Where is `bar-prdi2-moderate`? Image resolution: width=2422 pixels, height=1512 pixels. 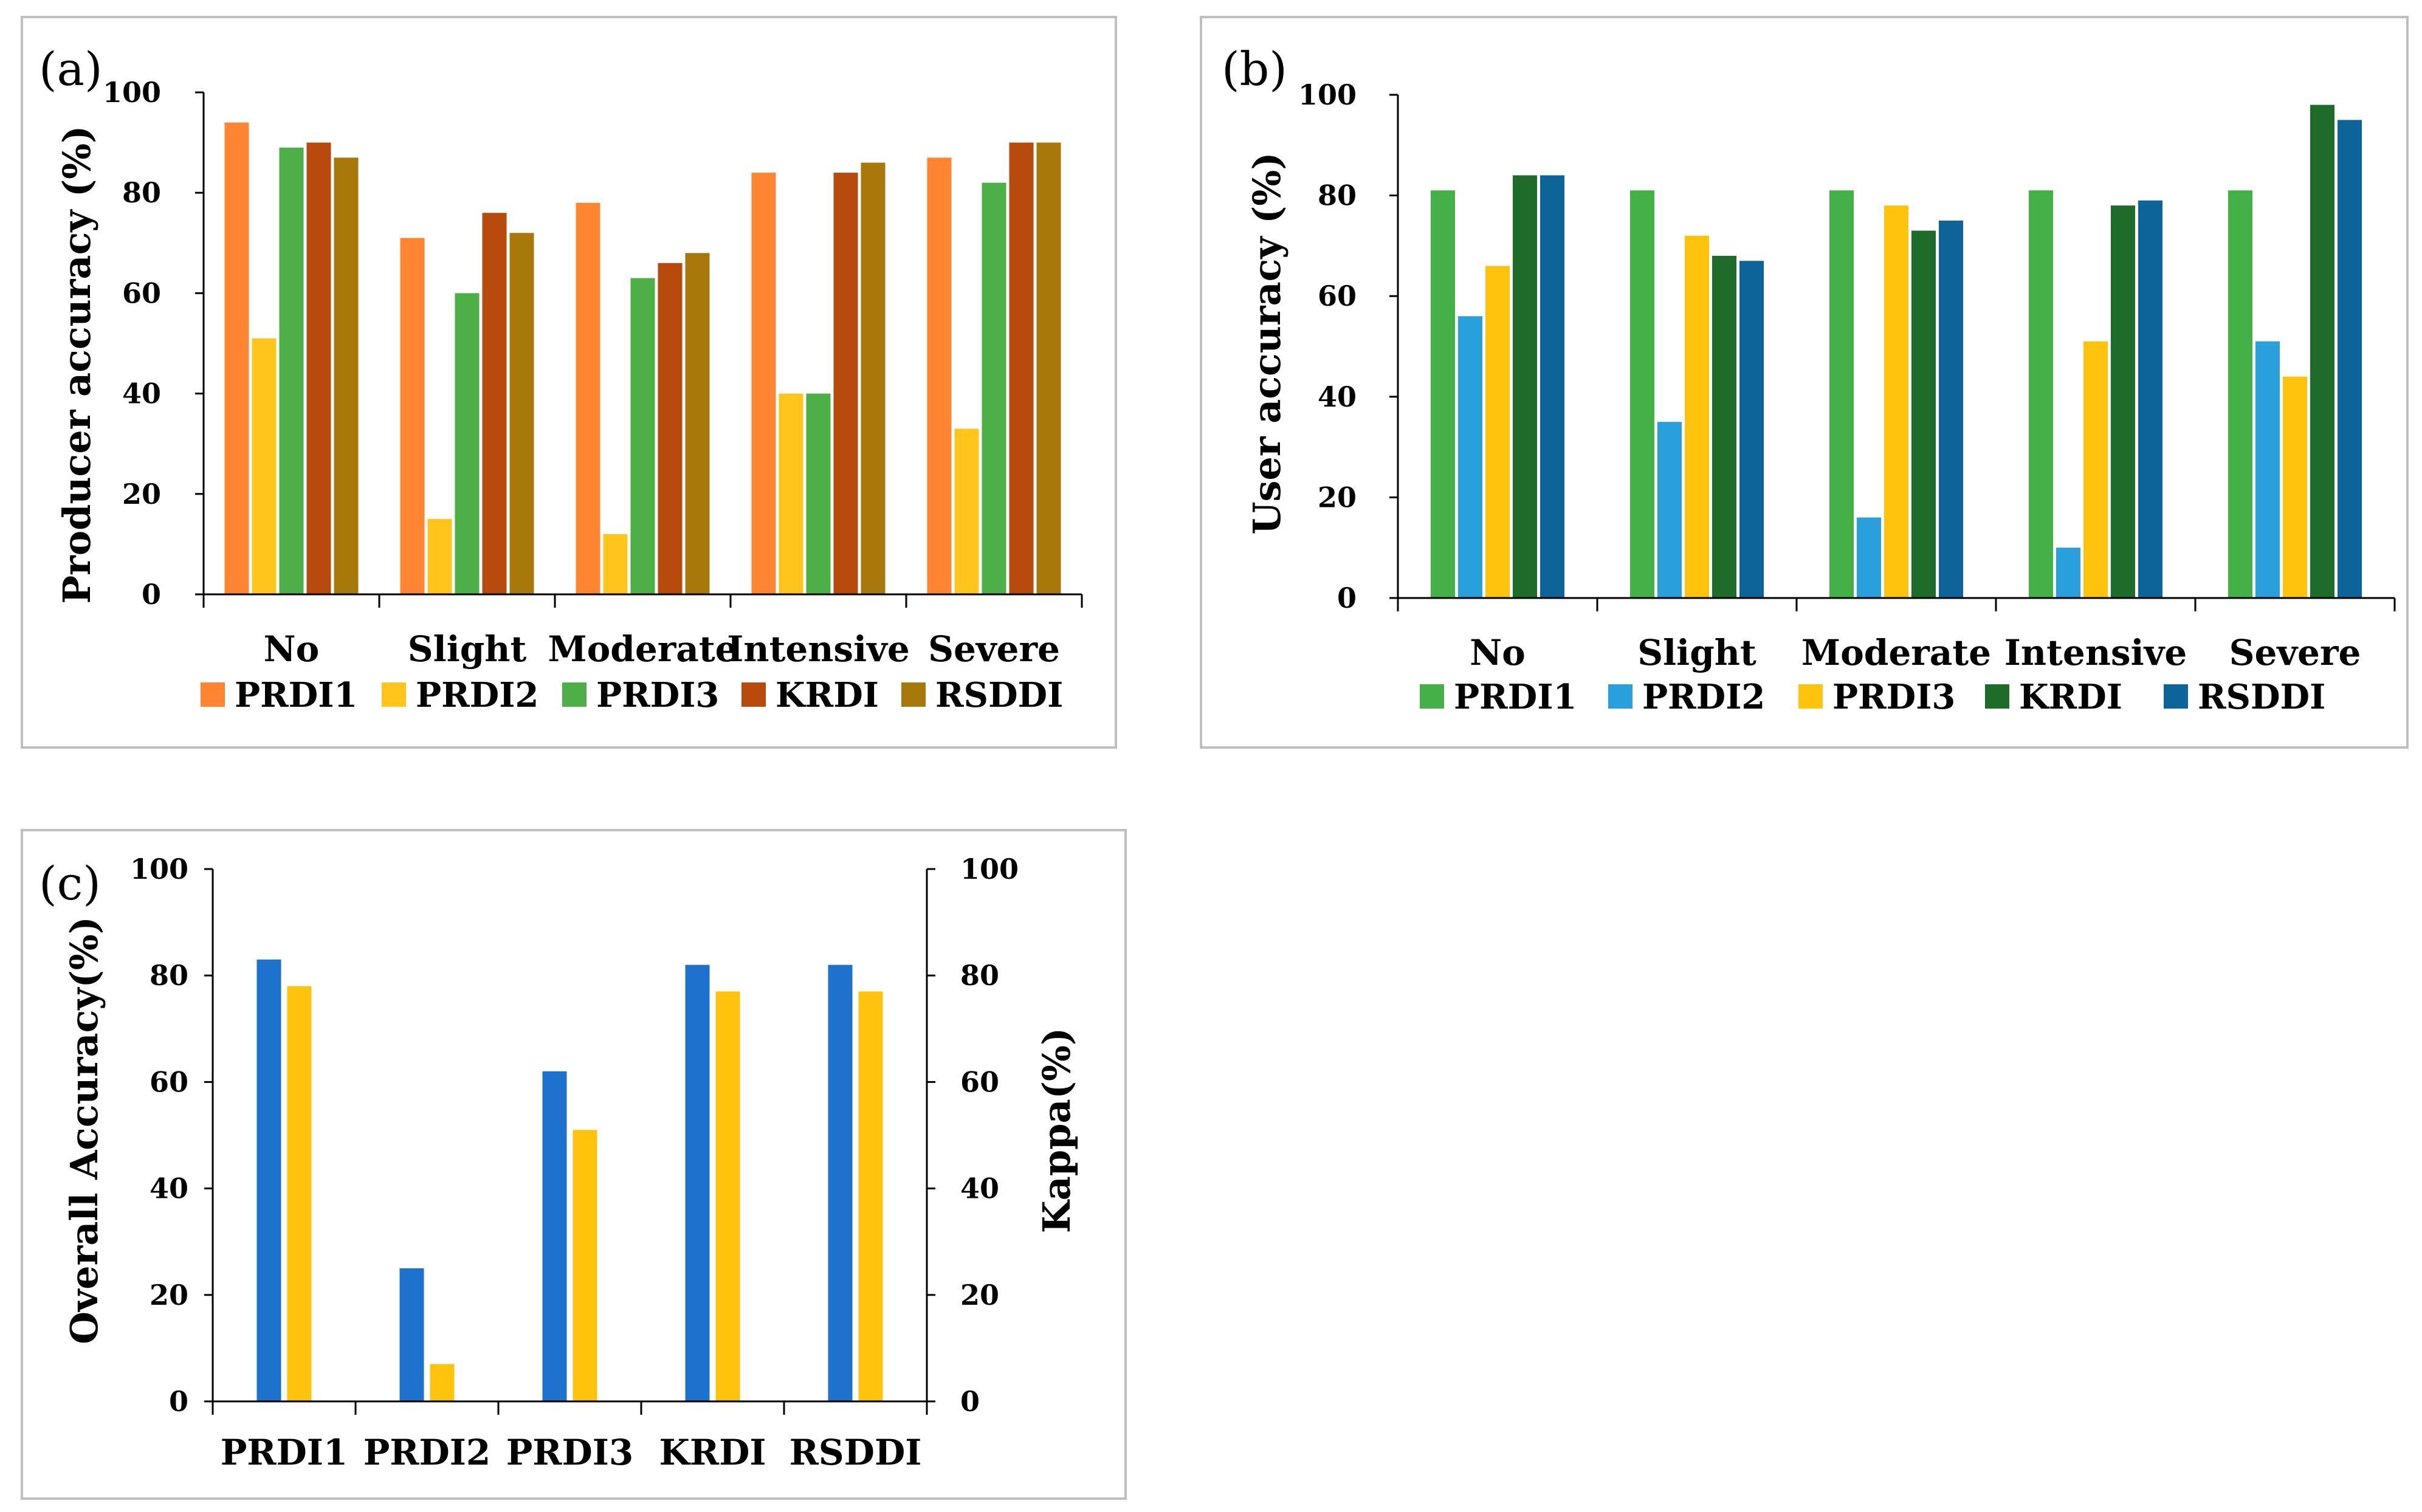 bar-prdi2-moderate is located at coordinates (615, 564).